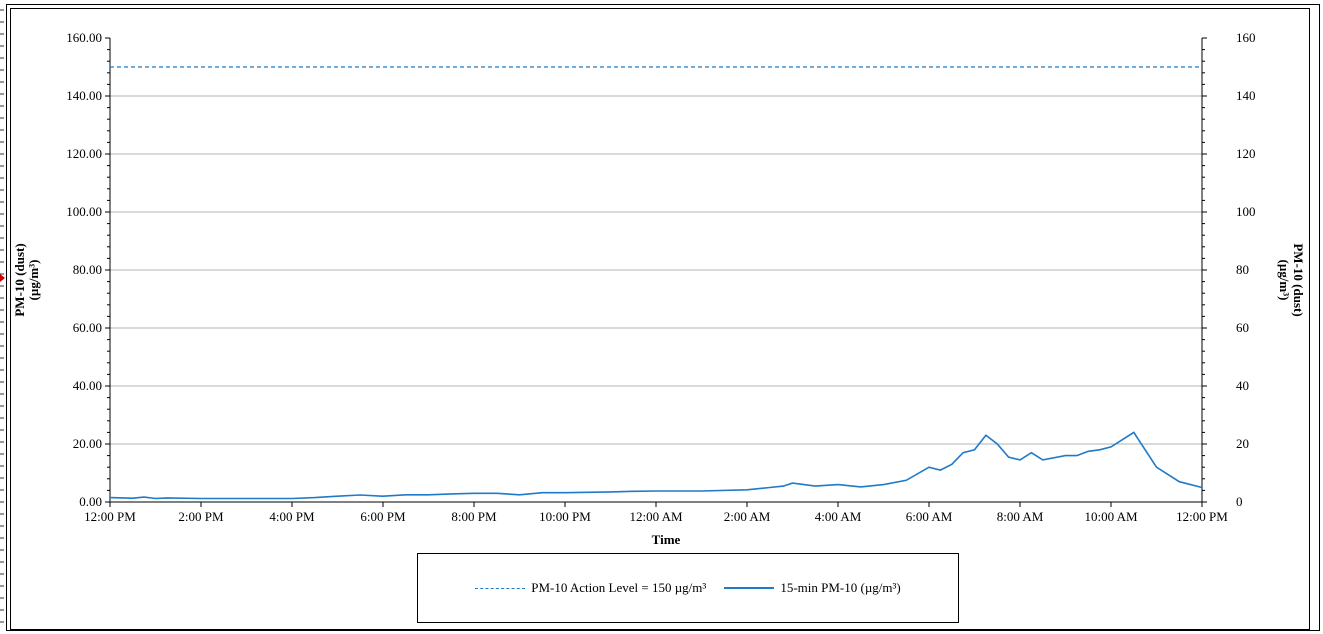  I want to click on y-right-tick-label: 80, so click(1242, 269).